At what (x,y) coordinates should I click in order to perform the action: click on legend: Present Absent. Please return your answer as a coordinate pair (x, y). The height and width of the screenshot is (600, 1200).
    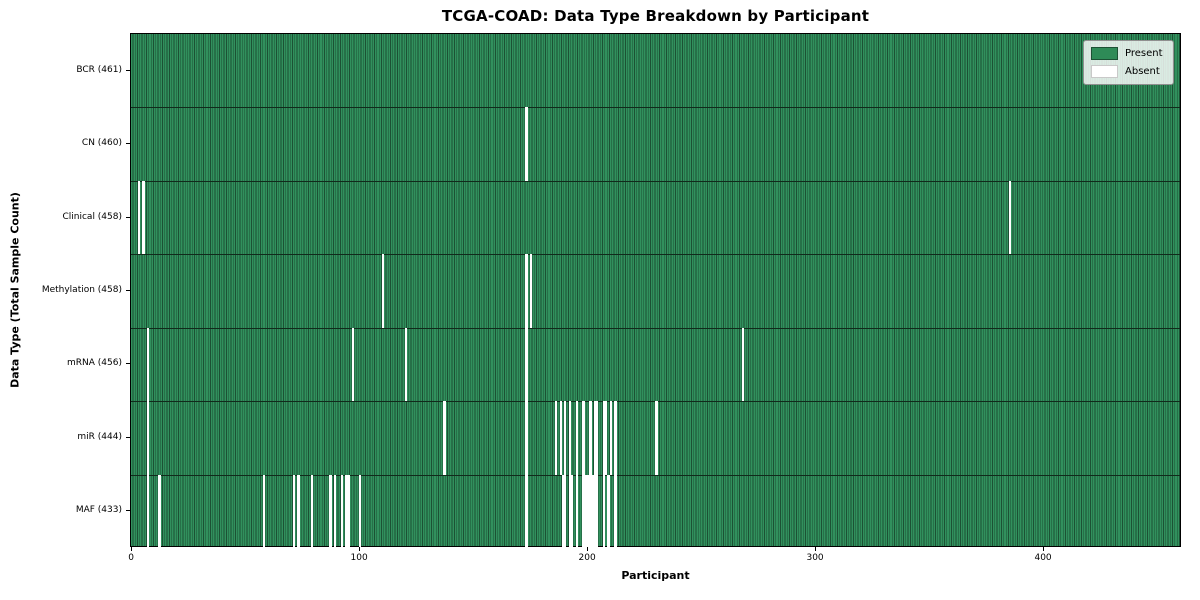
    Looking at the image, I should click on (1128, 62).